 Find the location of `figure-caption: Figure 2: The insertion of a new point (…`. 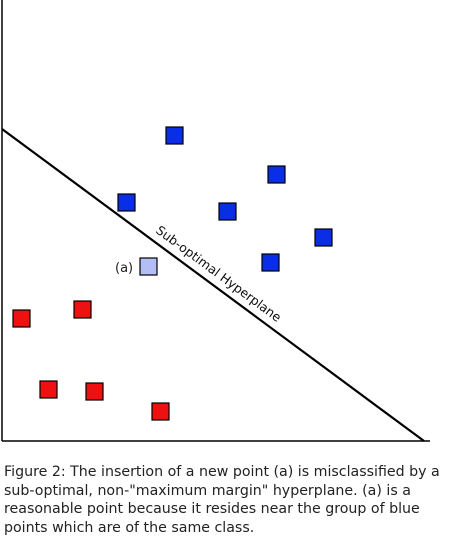

figure-caption: Figure 2: The insertion of a new point (… is located at coordinates (222, 500).